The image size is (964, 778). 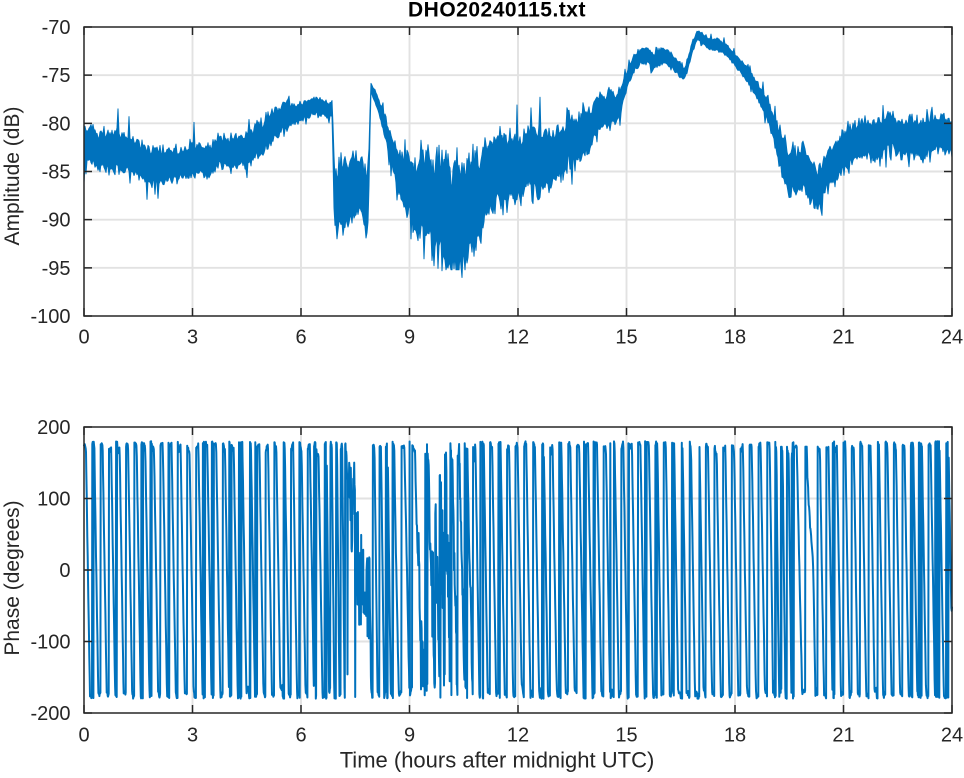 What do you see at coordinates (53, 428) in the screenshot?
I see `svg-text: 200` at bounding box center [53, 428].